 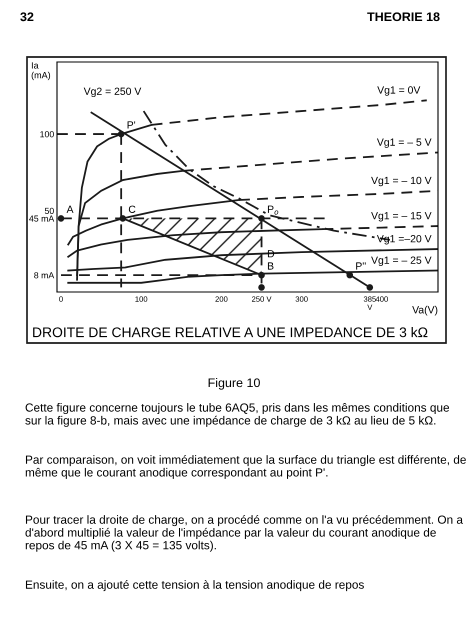 I want to click on y-tick-label: 100, so click(x=47, y=134).